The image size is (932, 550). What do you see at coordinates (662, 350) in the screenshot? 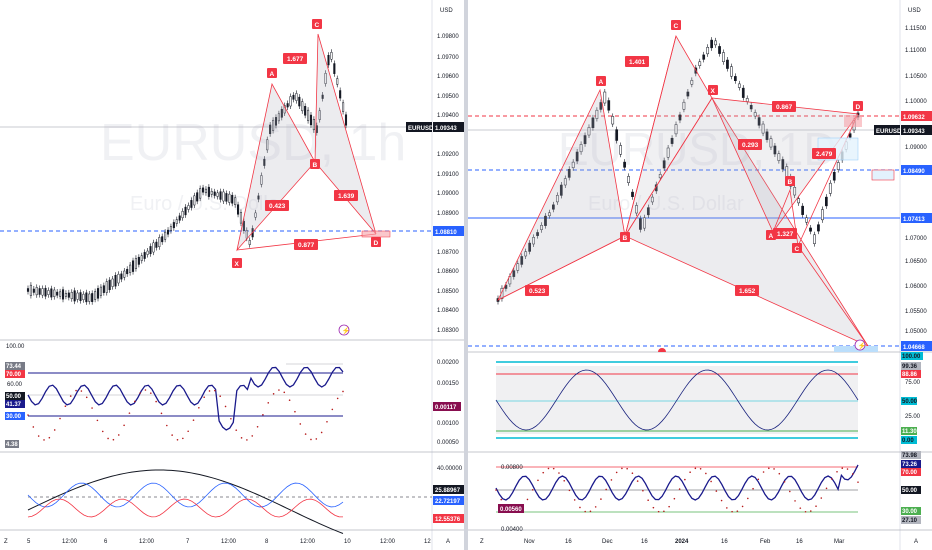
I see `event-marker-icon` at bounding box center [662, 350].